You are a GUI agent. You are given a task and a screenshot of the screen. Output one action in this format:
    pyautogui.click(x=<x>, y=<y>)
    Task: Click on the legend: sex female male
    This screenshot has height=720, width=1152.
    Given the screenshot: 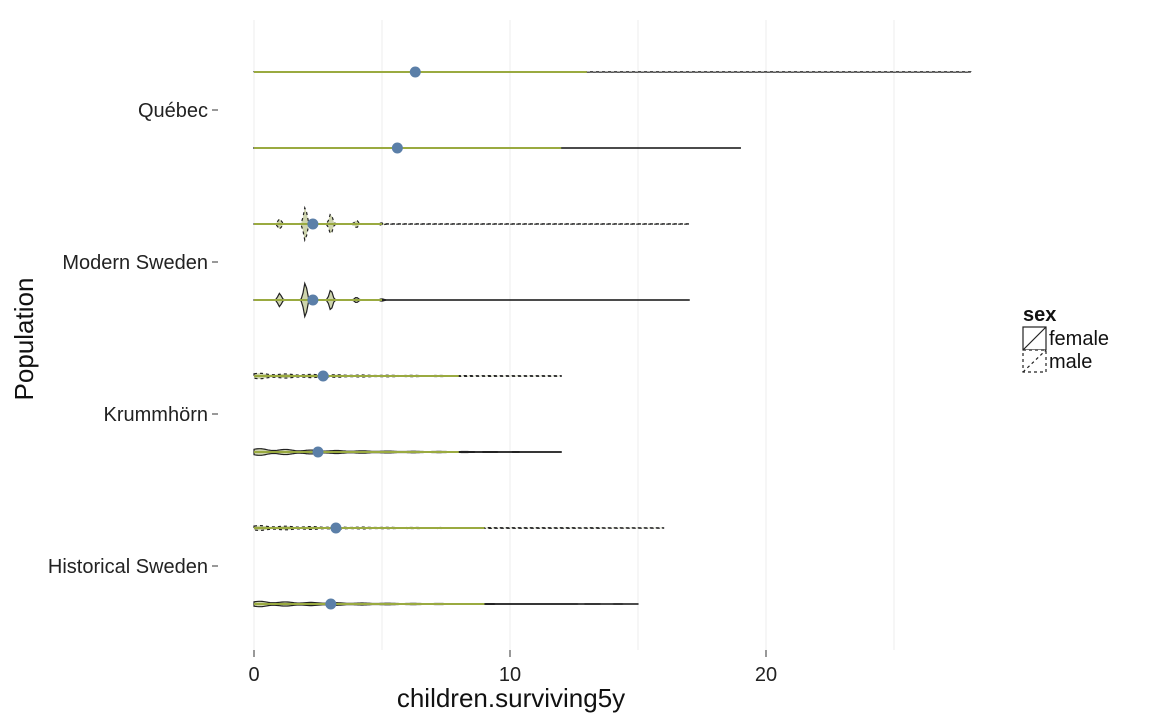 What is the action you would take?
    pyautogui.click(x=1065, y=338)
    